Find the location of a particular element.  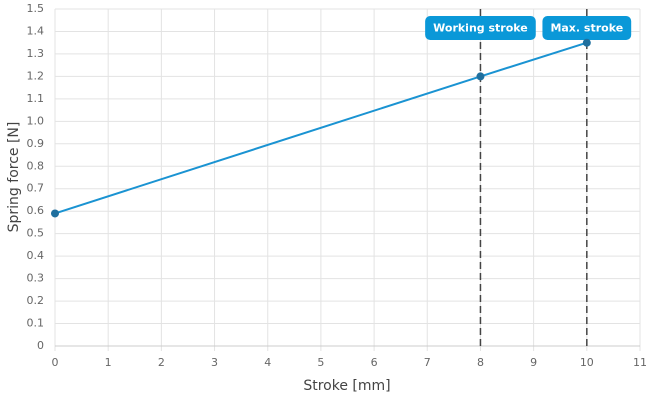

y-axis-label: Spring force [N] is located at coordinates (14, 177).